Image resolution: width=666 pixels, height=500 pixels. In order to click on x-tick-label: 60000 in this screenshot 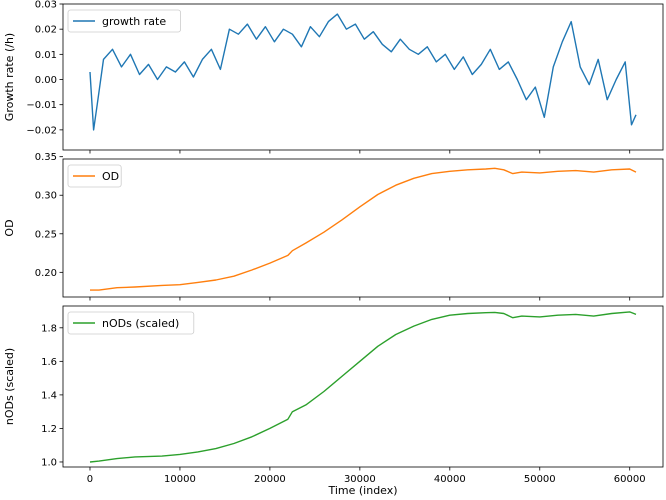, I will do `click(630, 479)`.